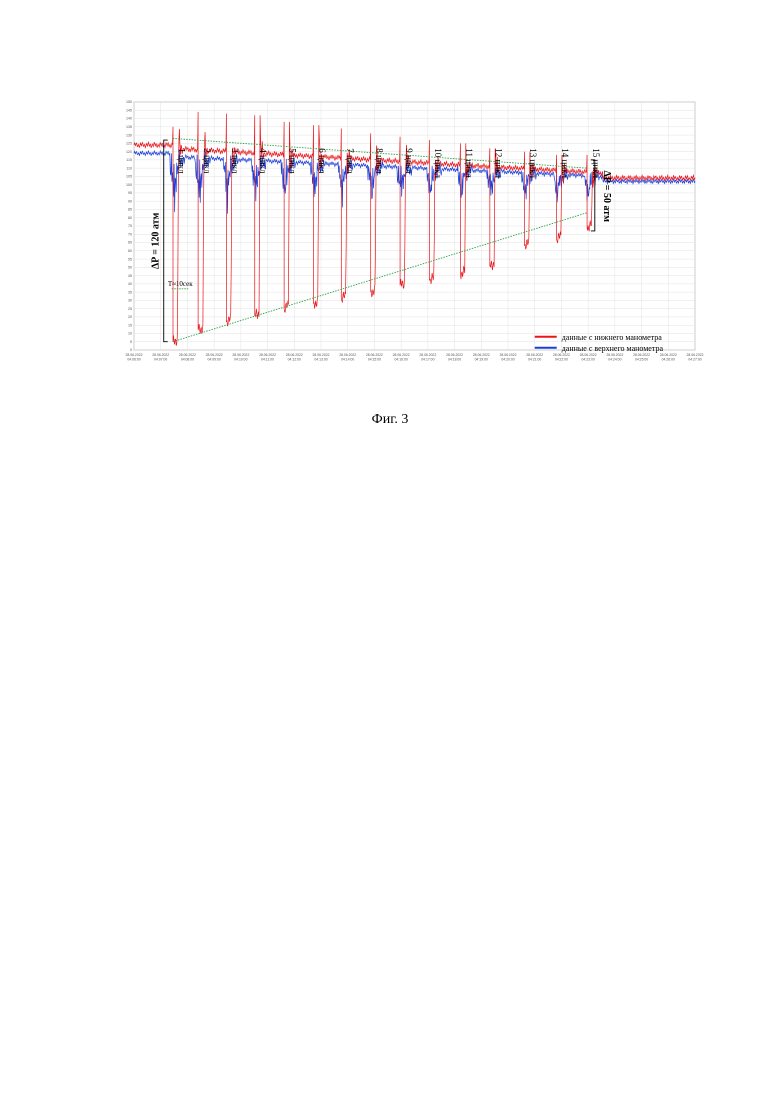 This screenshot has height=1103, width=780. I want to click on y-tick-label: 55, so click(130, 259).